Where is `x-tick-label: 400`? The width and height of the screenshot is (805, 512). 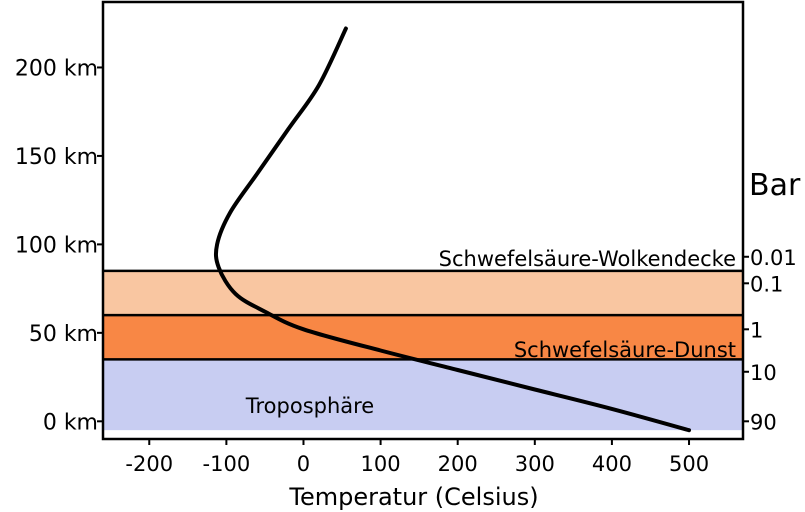
x-tick-label: 400 is located at coordinates (612, 464).